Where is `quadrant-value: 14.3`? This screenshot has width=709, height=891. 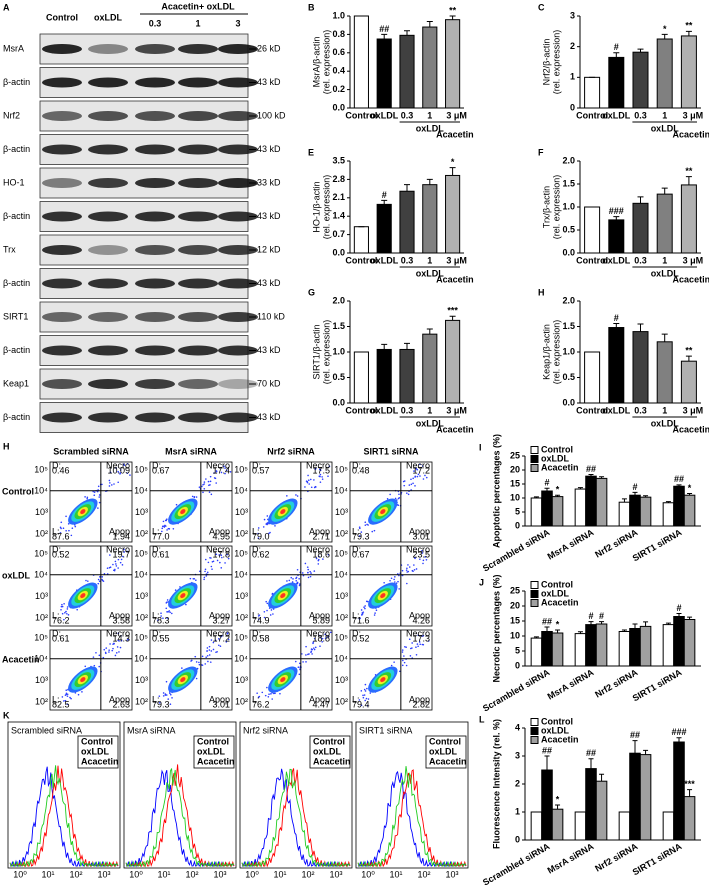
quadrant-value: 14.3 is located at coordinates (121, 638).